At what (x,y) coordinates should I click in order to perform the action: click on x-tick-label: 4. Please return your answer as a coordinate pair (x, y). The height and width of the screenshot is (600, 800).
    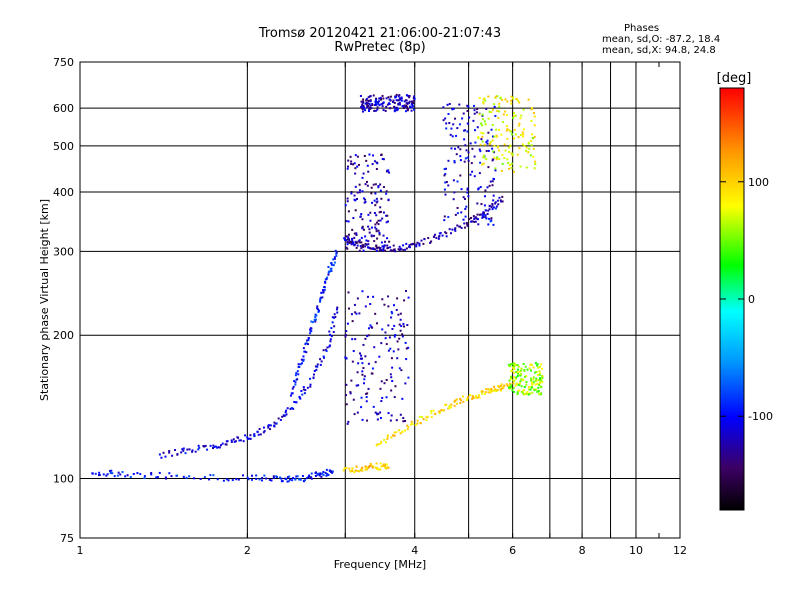
    Looking at the image, I should click on (414, 550).